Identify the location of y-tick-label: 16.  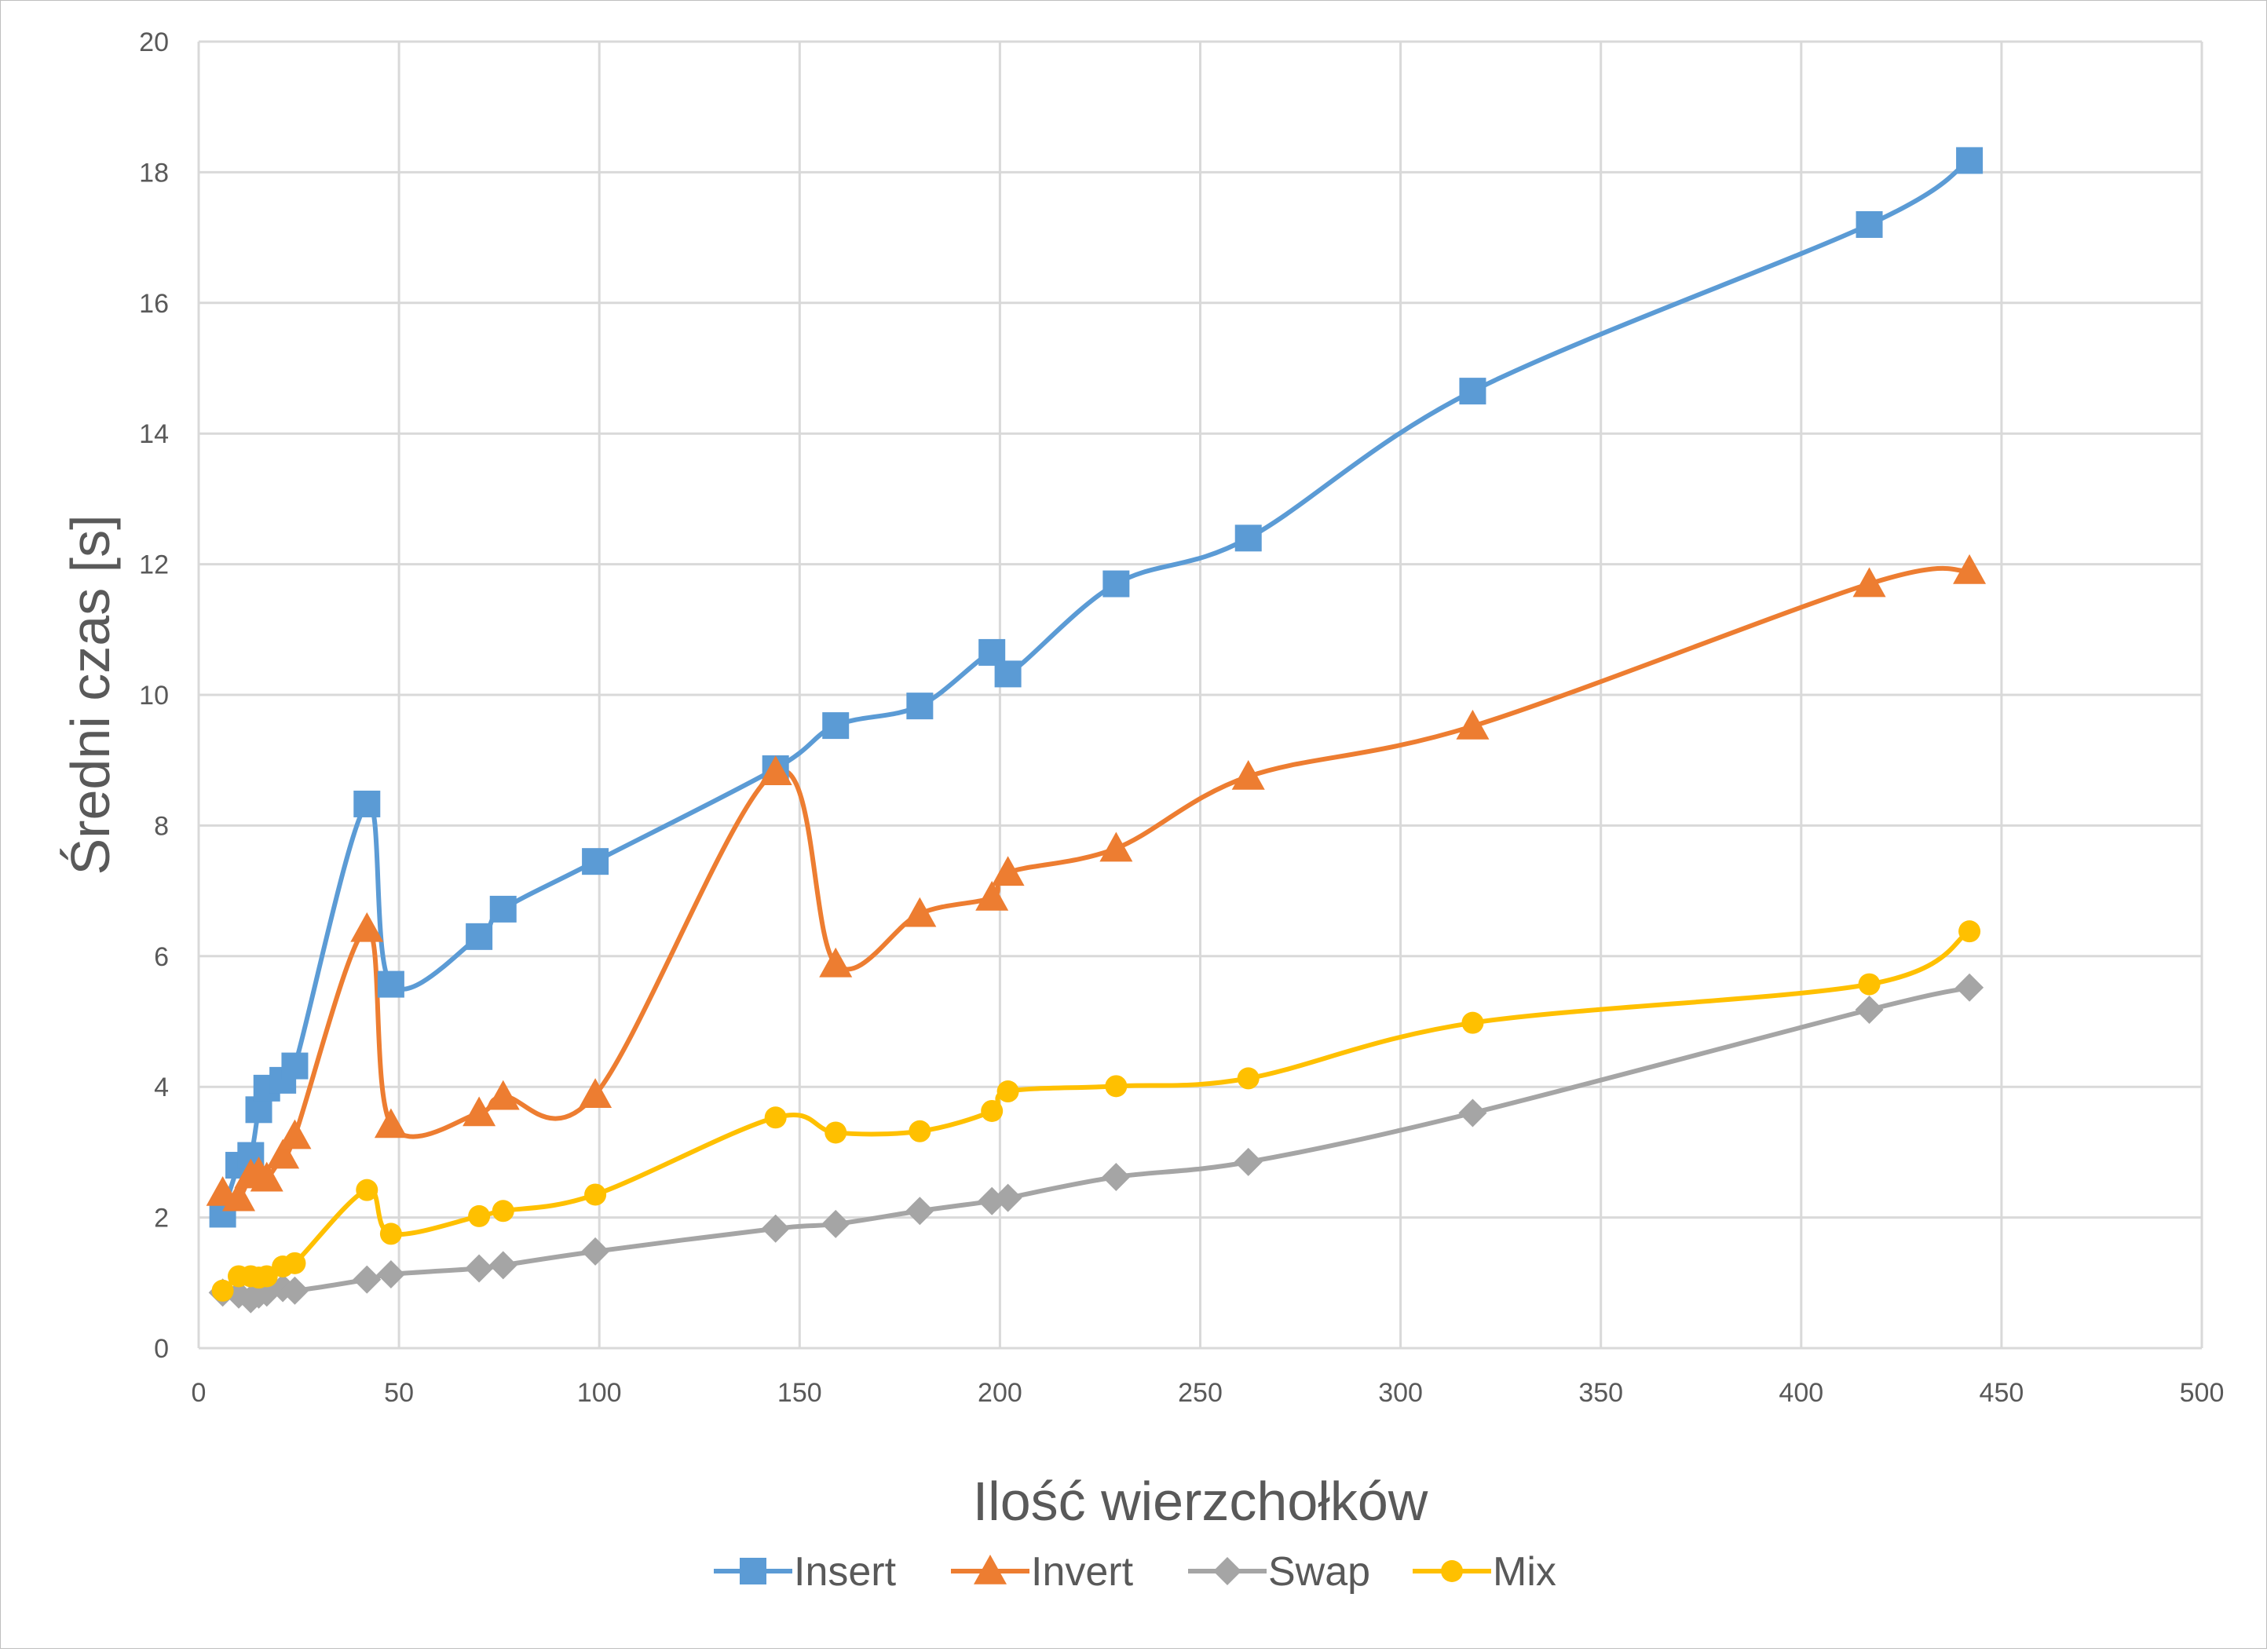
(154, 304).